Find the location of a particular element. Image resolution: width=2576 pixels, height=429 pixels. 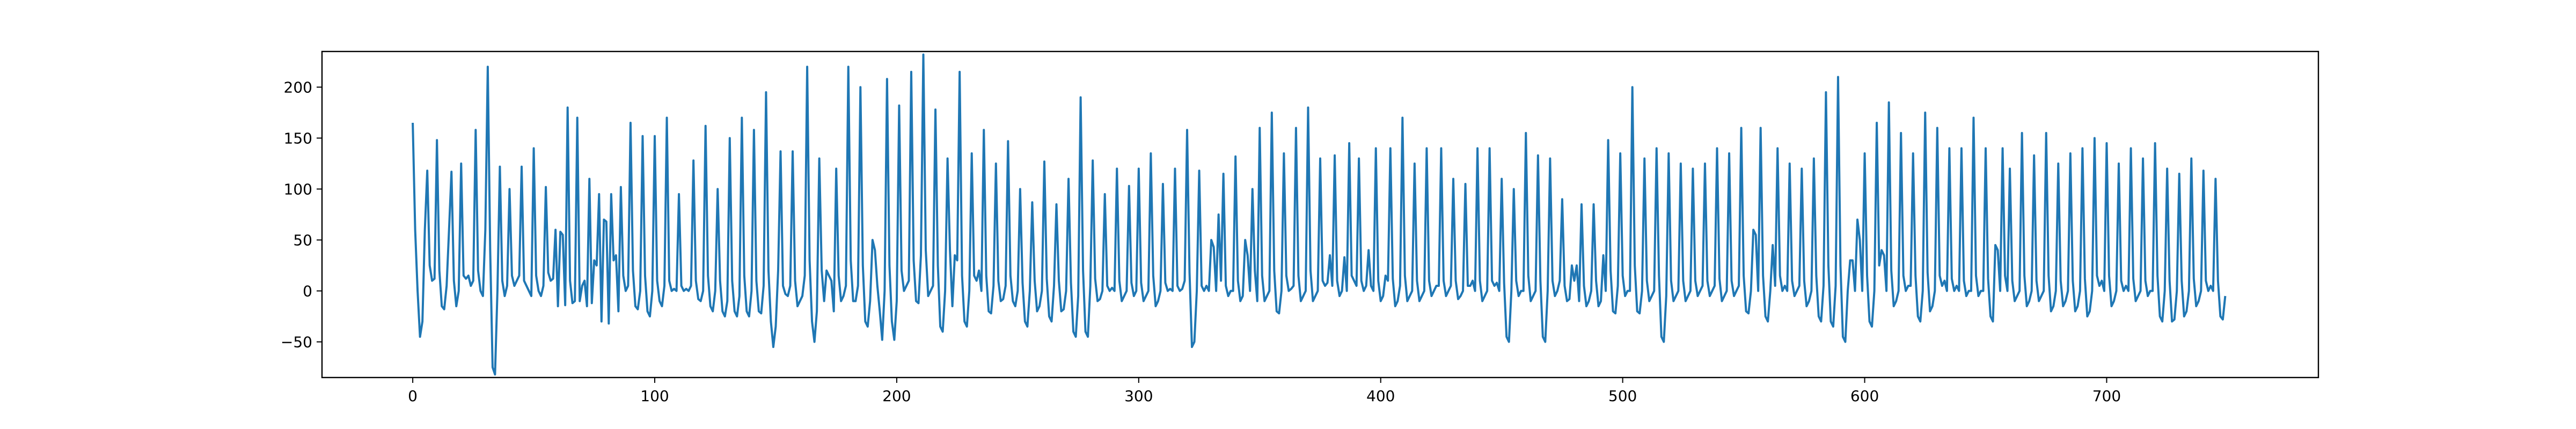

y-axis: −50 0 50 100 150 200 is located at coordinates (301, 215).